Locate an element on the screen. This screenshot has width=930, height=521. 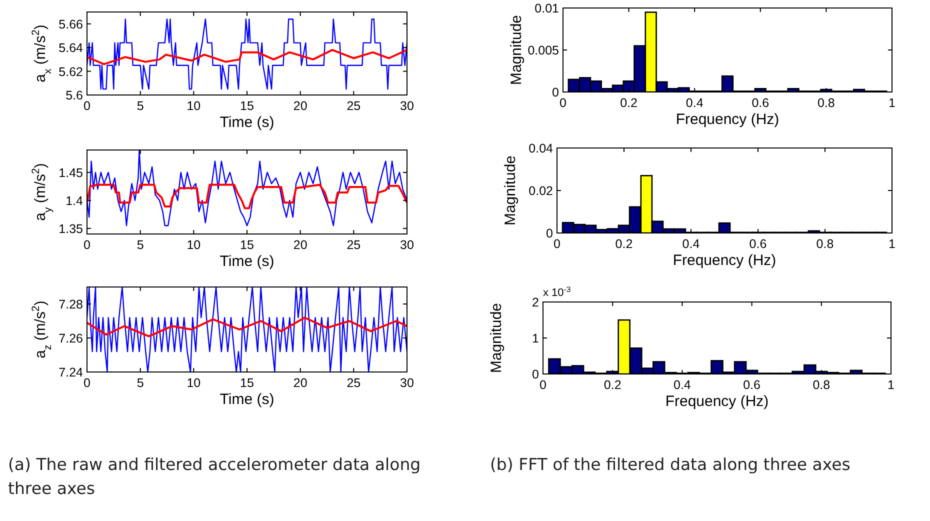
y-tick-label: 2 is located at coordinates (536, 303).